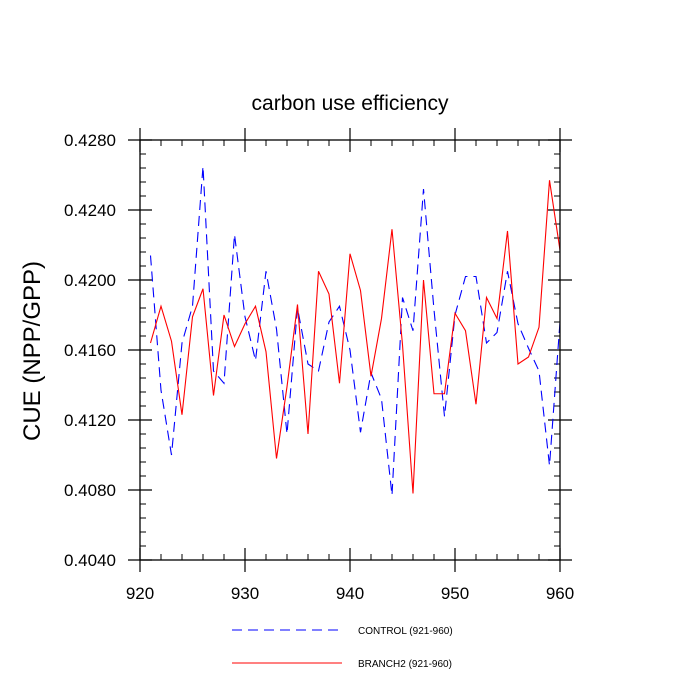  What do you see at coordinates (32, 351) in the screenshot?
I see `y-axis-label: CUE (NPP/GPP)` at bounding box center [32, 351].